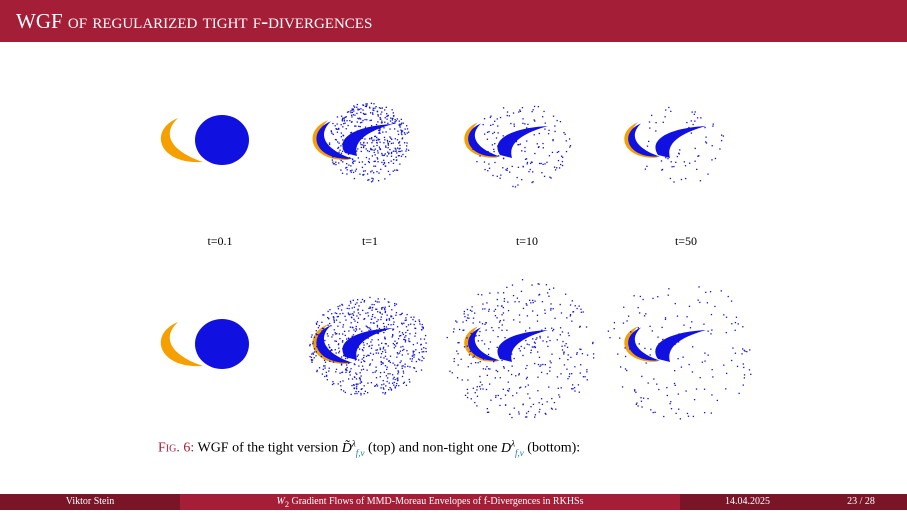  What do you see at coordinates (370, 241) in the screenshot?
I see `panel-label: t=1` at bounding box center [370, 241].